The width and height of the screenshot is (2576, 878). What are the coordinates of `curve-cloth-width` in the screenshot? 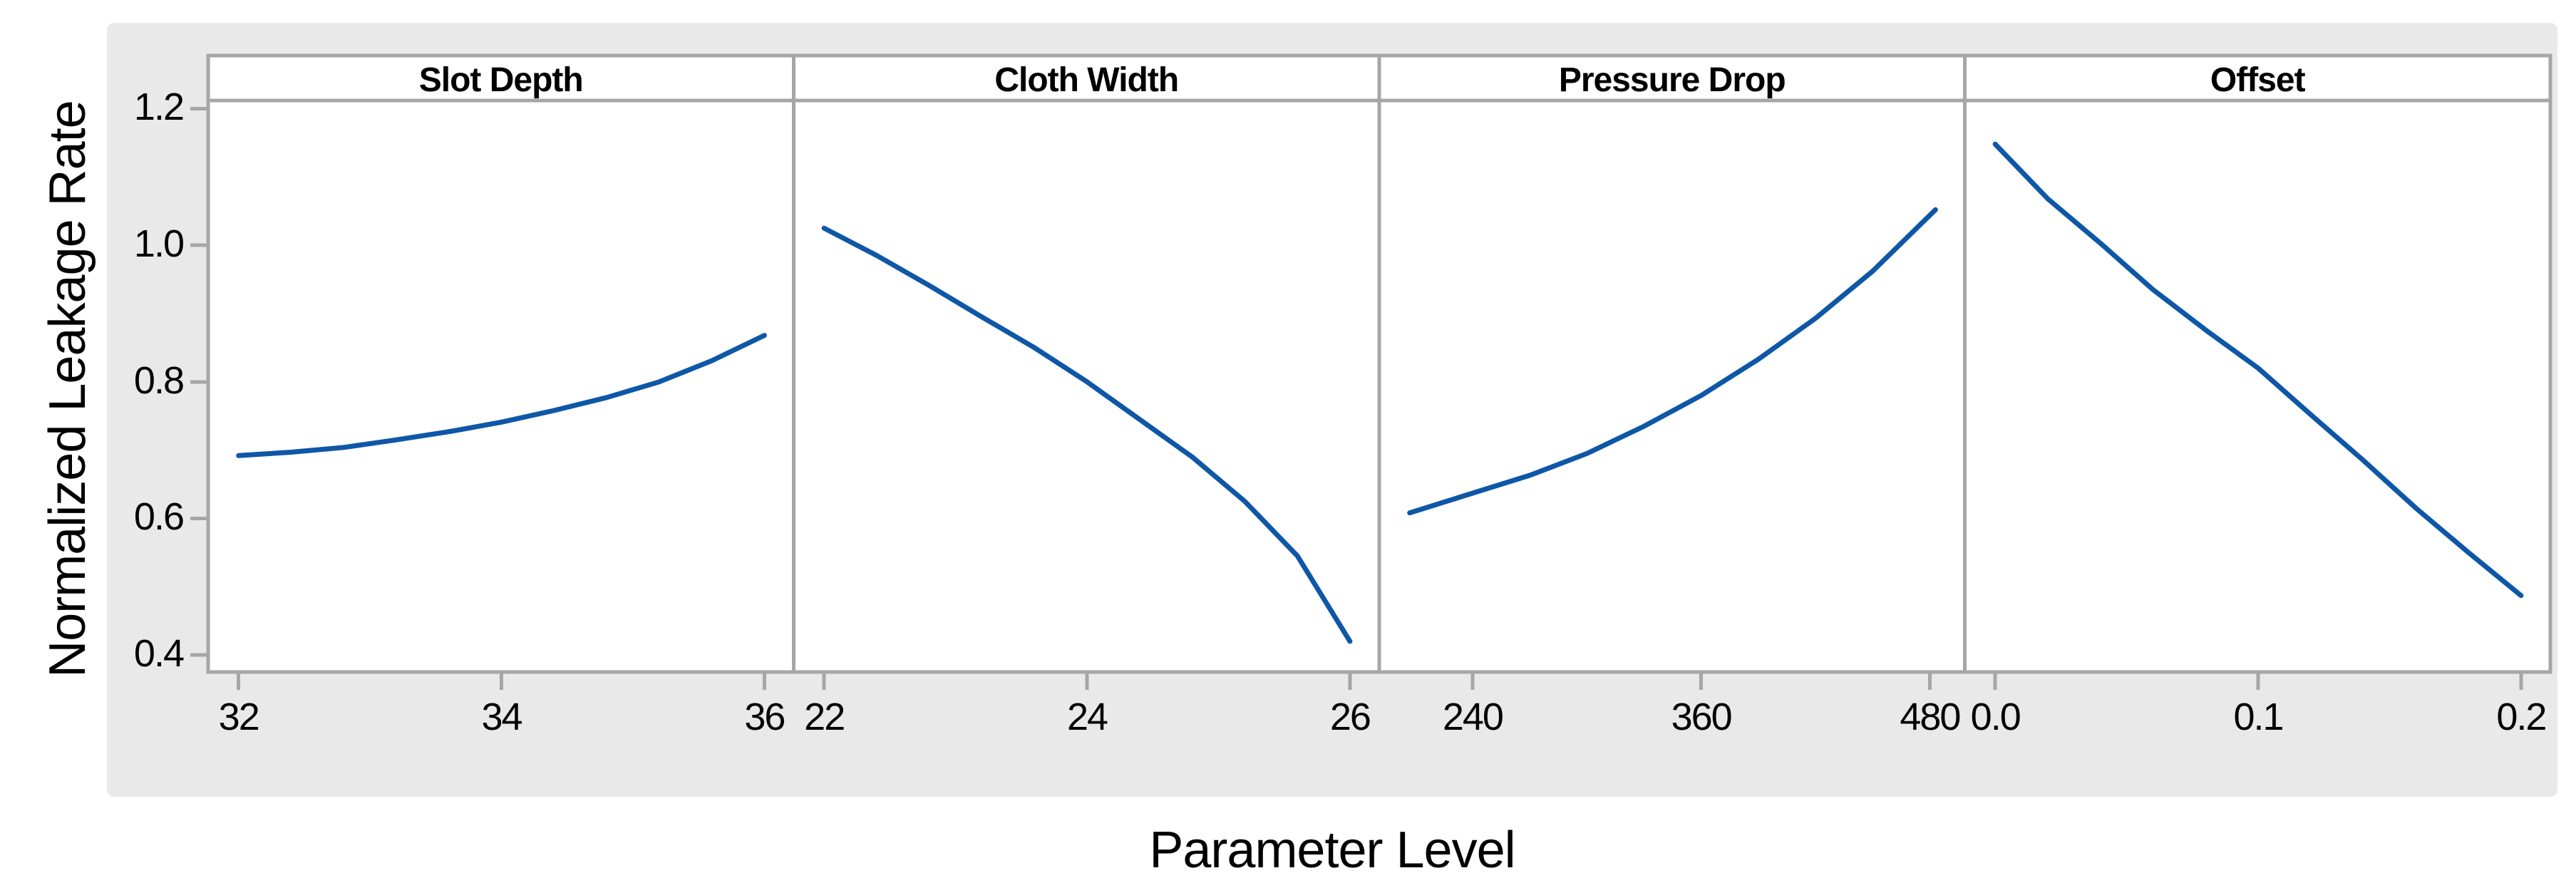 It's located at (1087, 434).